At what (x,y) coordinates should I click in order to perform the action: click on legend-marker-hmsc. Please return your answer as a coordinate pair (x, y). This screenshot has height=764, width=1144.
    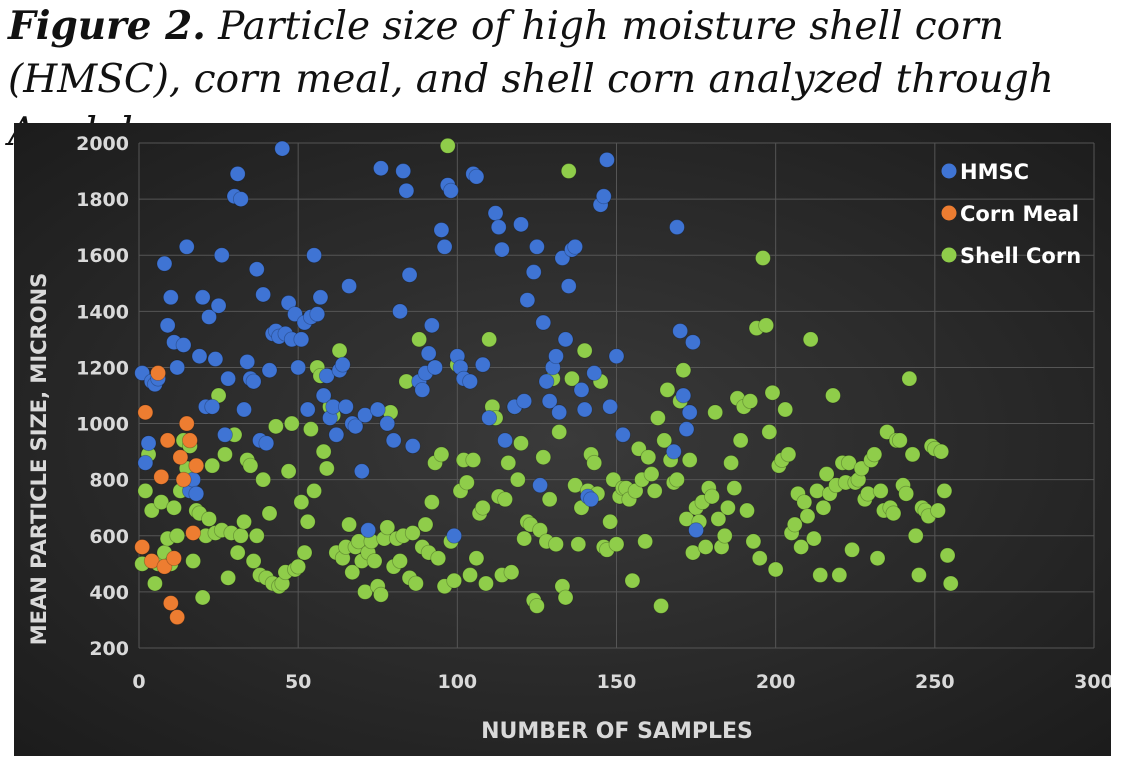
    Looking at the image, I should click on (949, 171).